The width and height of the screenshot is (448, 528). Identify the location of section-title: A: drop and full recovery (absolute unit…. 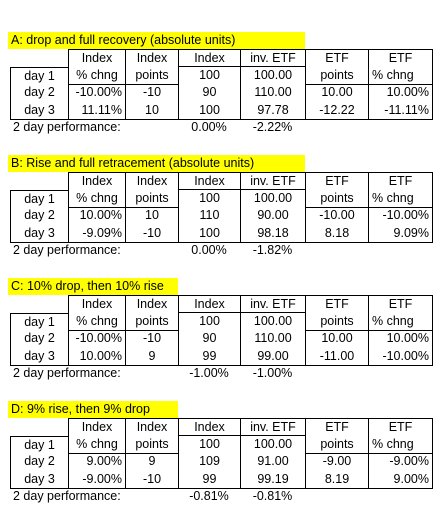
(156, 40).